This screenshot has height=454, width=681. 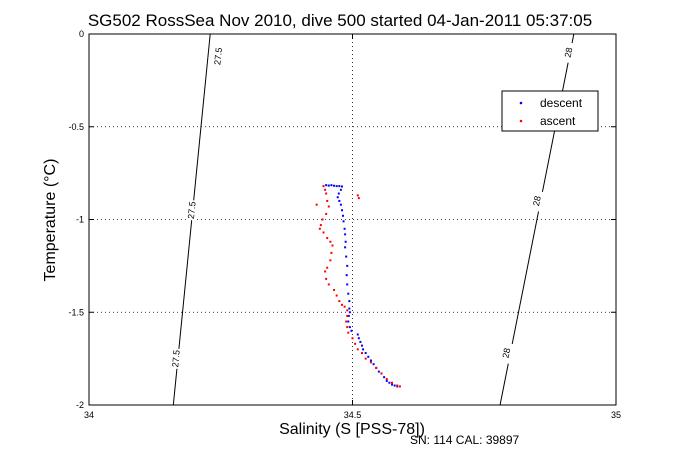 I want to click on legend-descent-label: descent, so click(x=561, y=103).